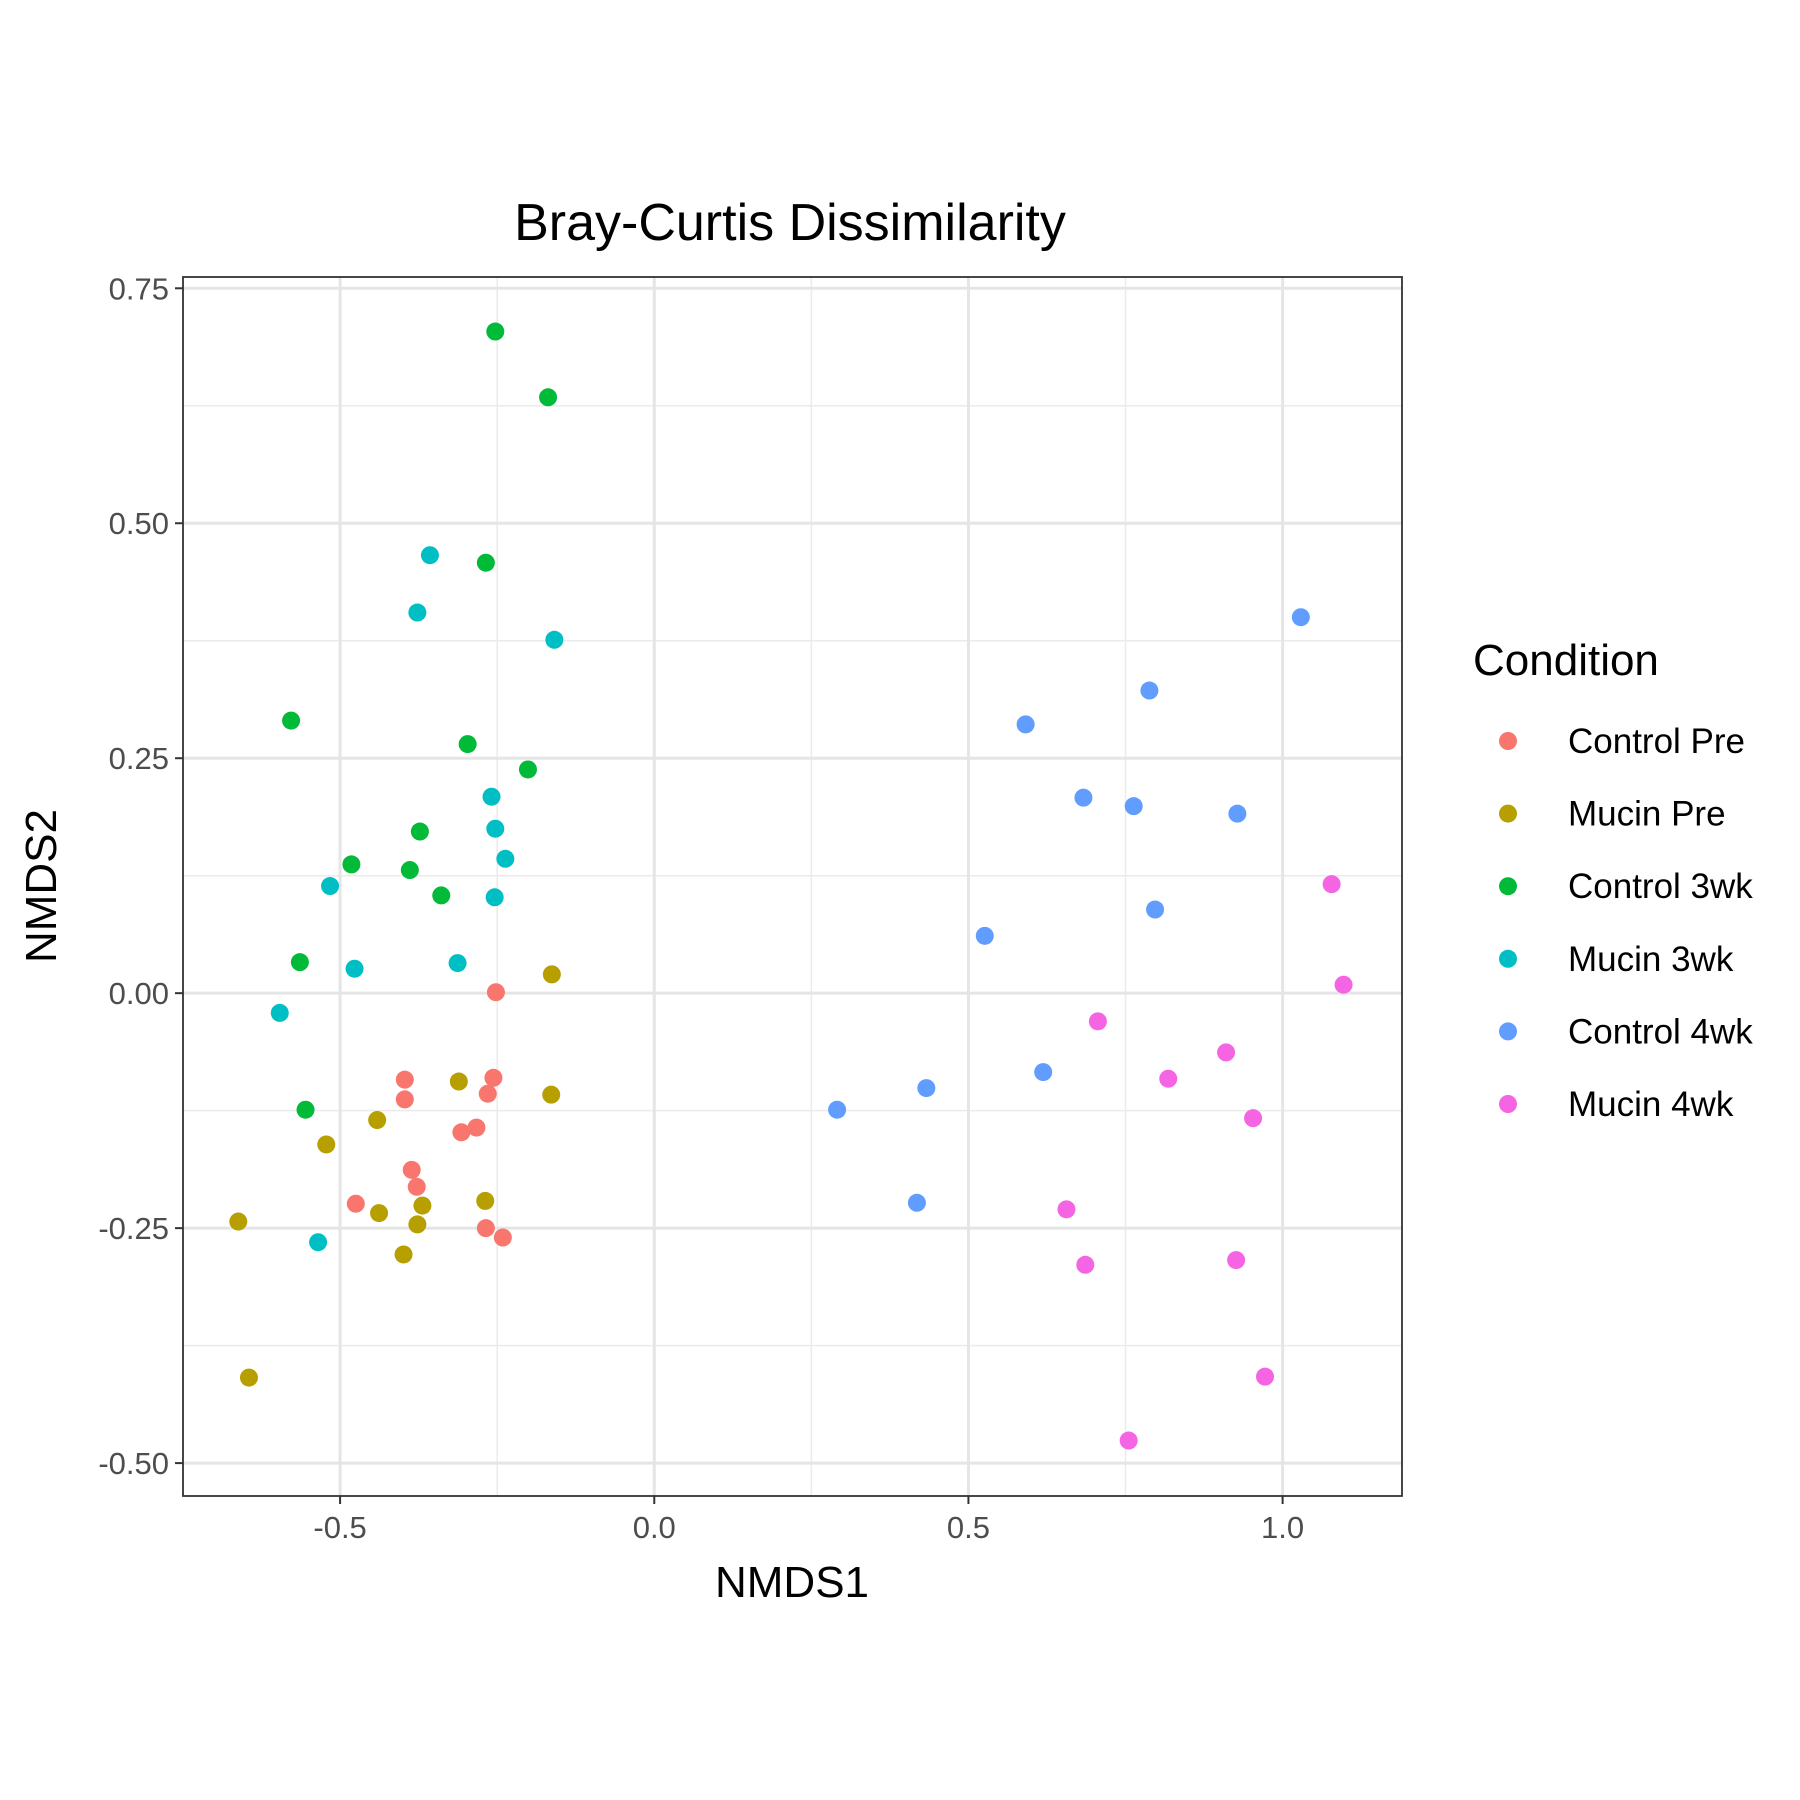 The width and height of the screenshot is (1800, 1800). I want to click on y-axis-title: NMDS2, so click(41, 886).